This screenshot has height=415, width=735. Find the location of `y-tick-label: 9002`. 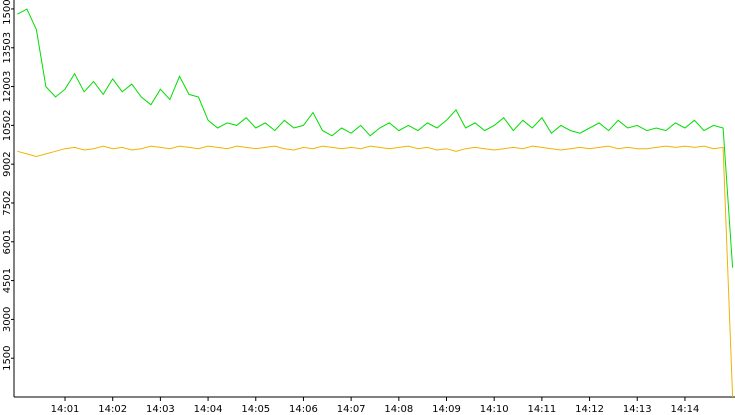

y-tick-label: 9002 is located at coordinates (7, 163).